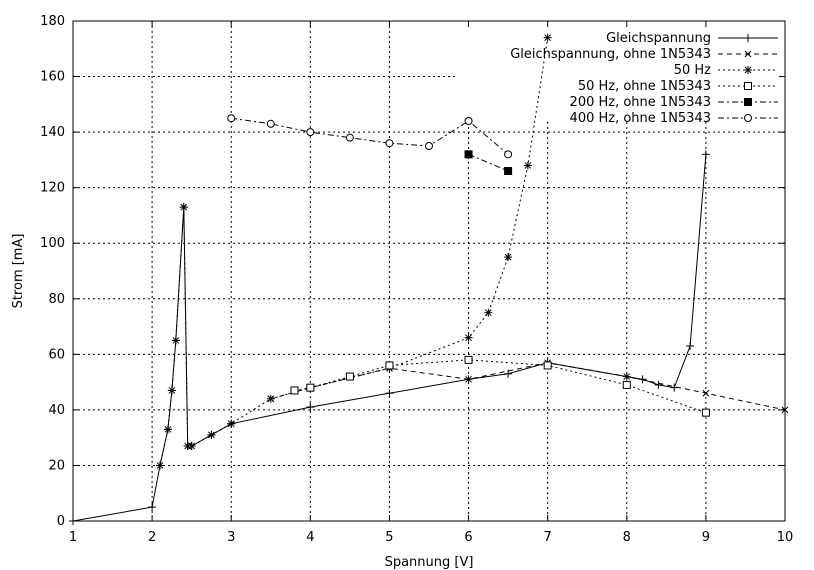  I want to click on y-tick-label: 60, so click(56, 354).